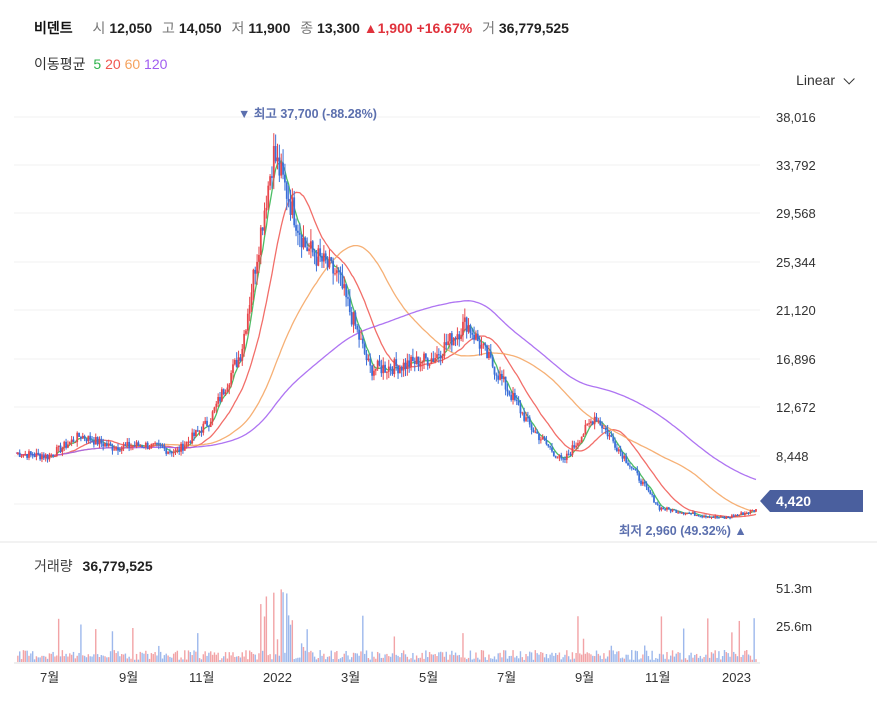  I want to click on volume-label: 거, so click(488, 28).